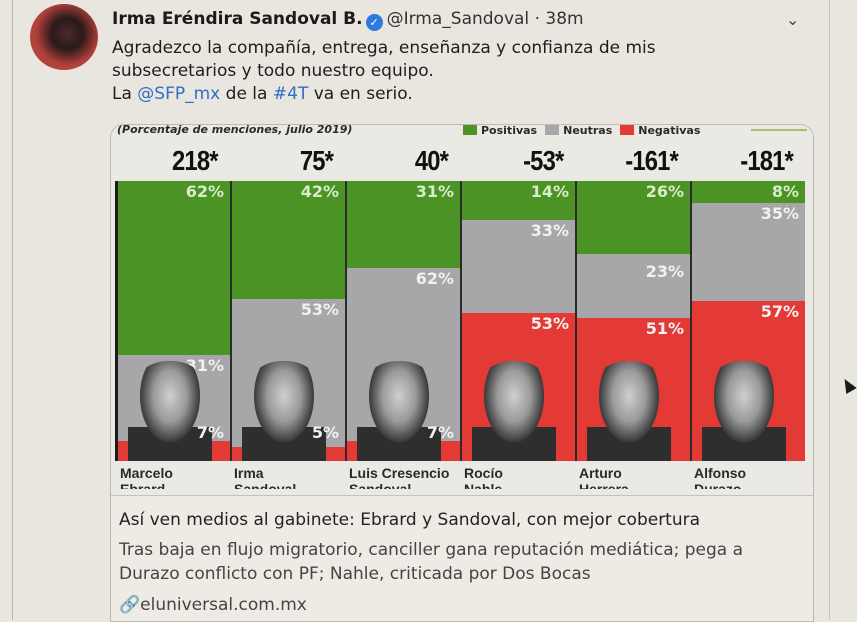 The height and width of the screenshot is (622, 857). I want to click on avatar, so click(64, 37).